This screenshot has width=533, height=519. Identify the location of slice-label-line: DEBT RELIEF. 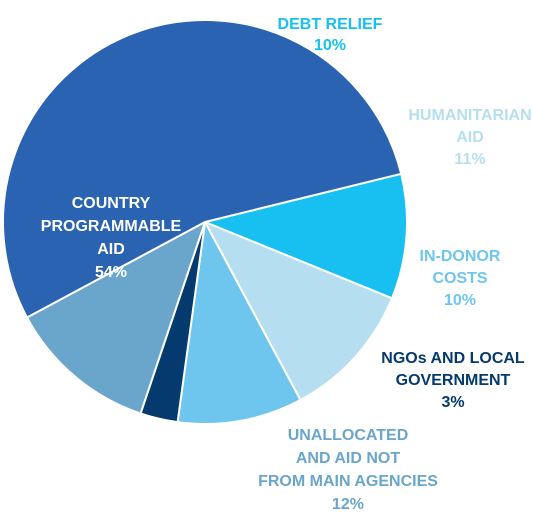
(330, 24).